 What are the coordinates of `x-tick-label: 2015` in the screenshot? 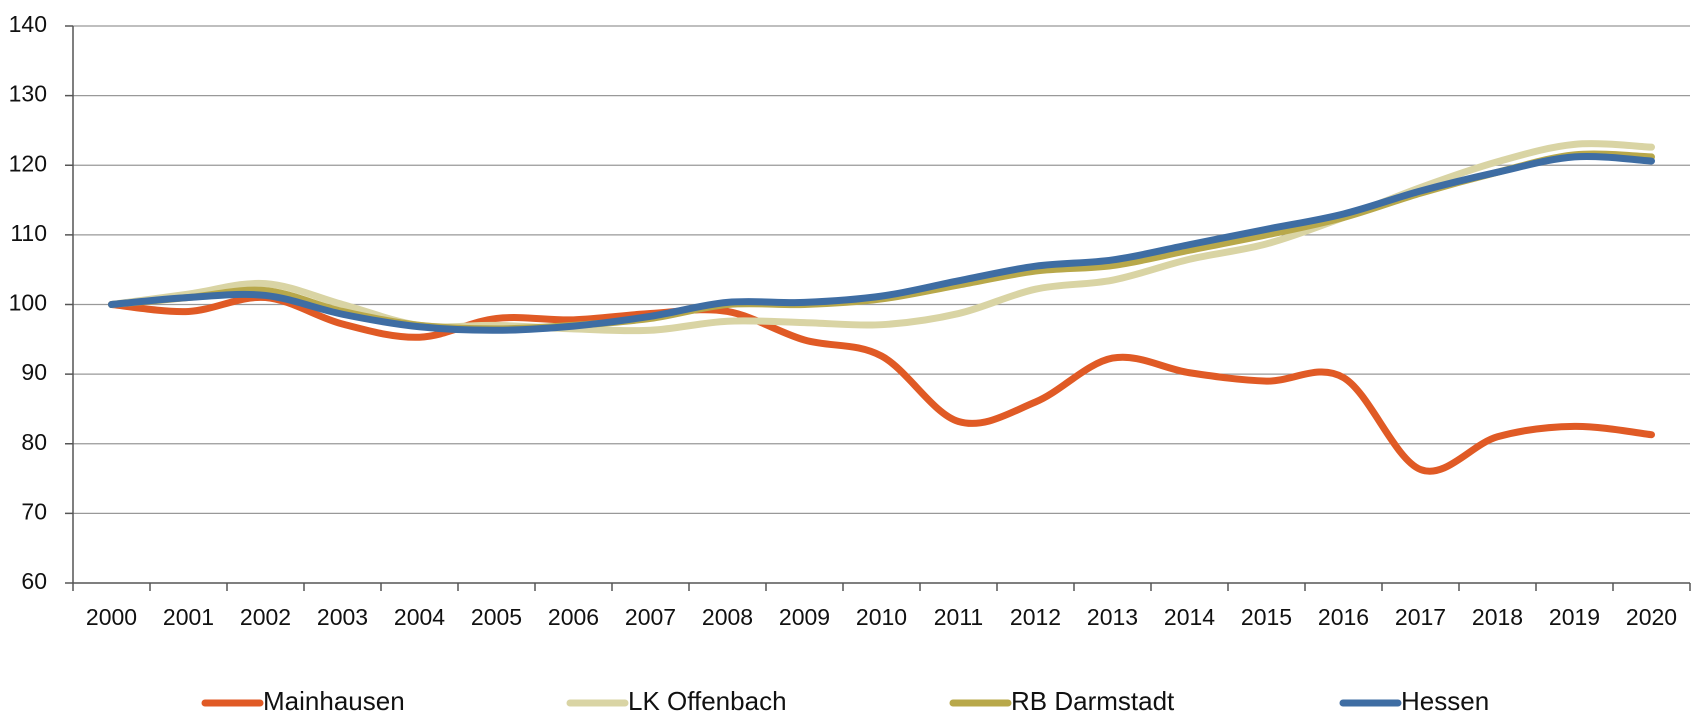 It's located at (1266, 617).